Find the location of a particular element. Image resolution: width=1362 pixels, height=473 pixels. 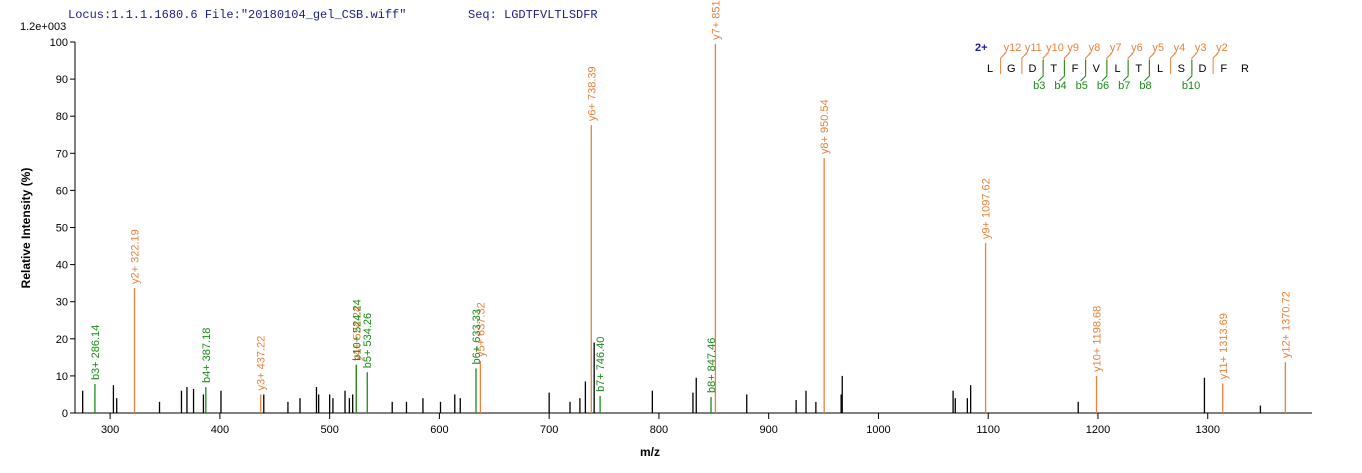

b-ion-label: b7 is located at coordinates (1124, 86).